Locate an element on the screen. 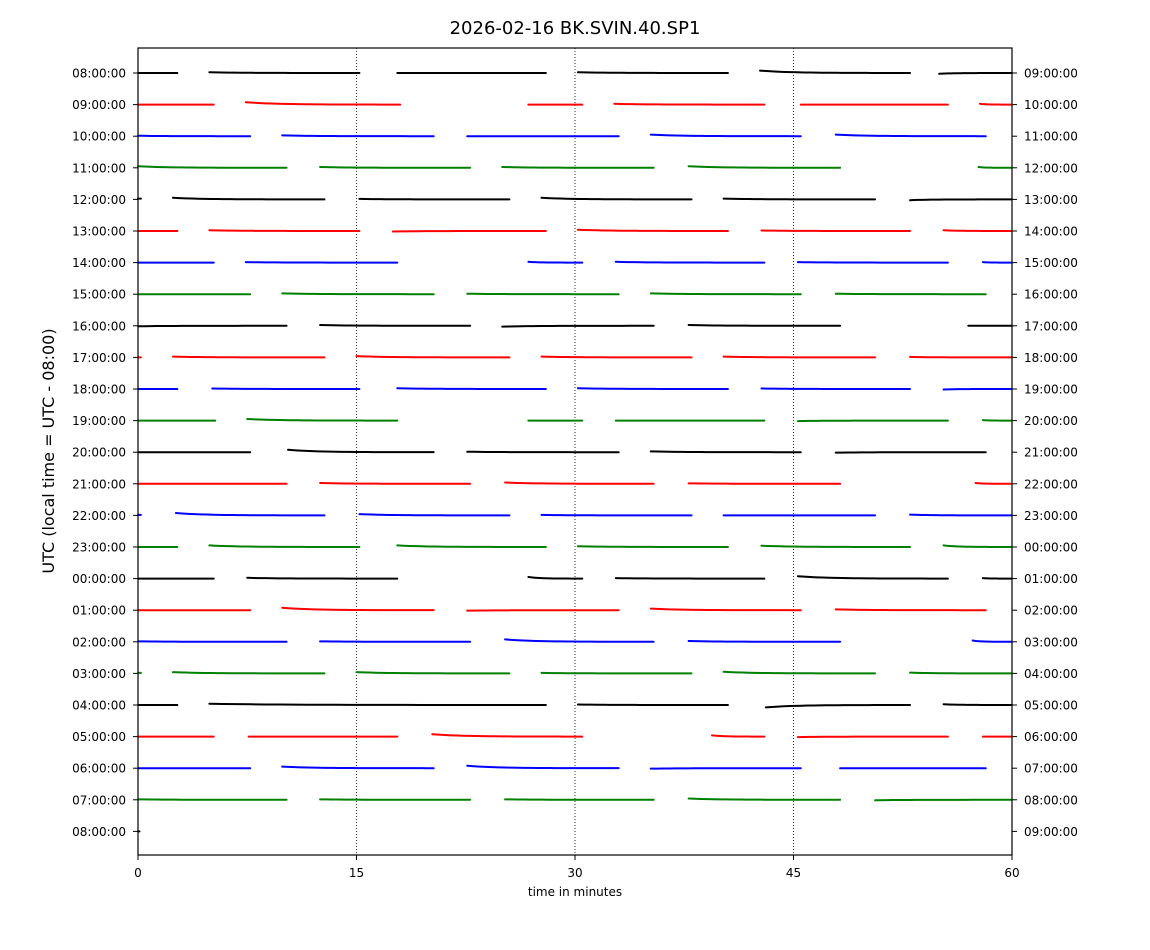  x-tick-label: 60 is located at coordinates (1011, 873).